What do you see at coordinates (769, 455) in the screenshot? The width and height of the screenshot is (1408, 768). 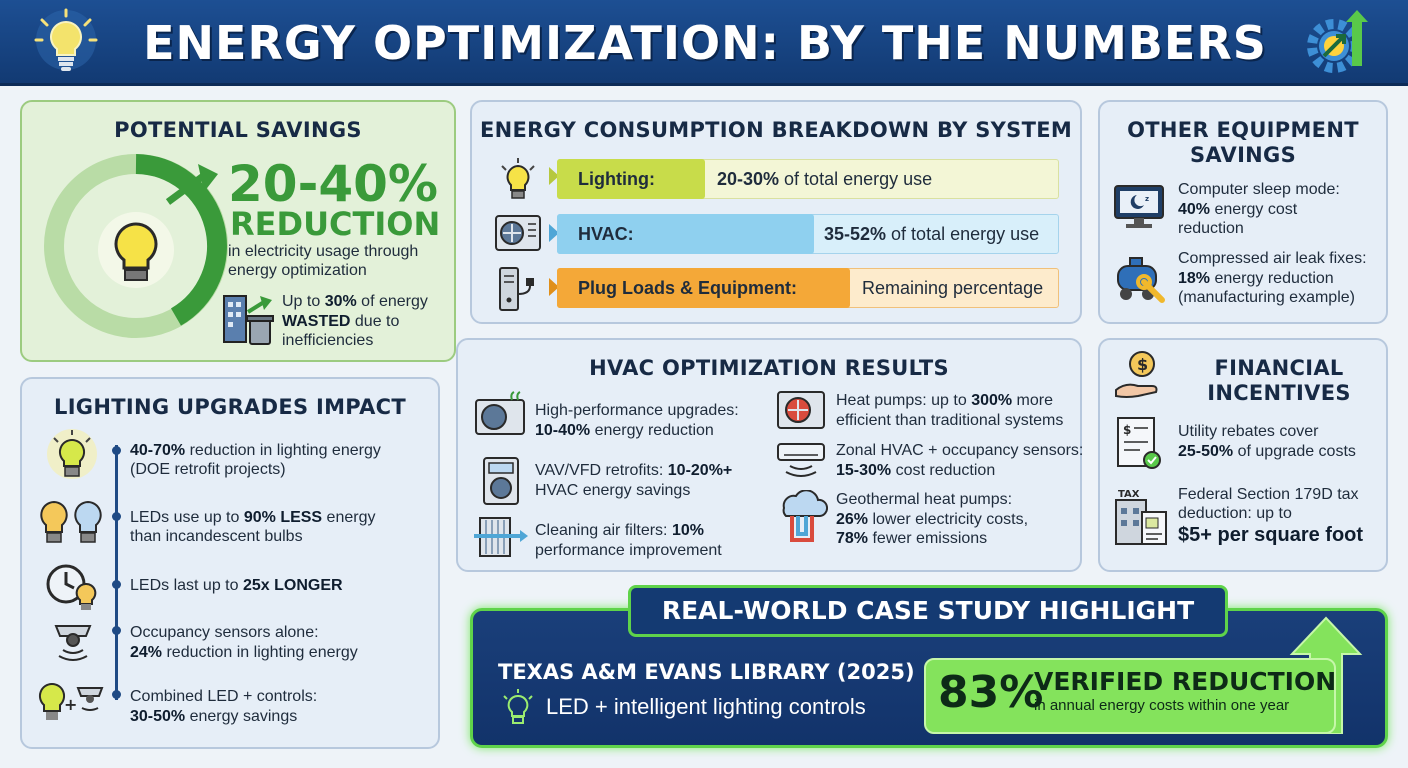 I see `hvac-panel: HVAC OPTIMIZATION RESULTS` at bounding box center [769, 455].